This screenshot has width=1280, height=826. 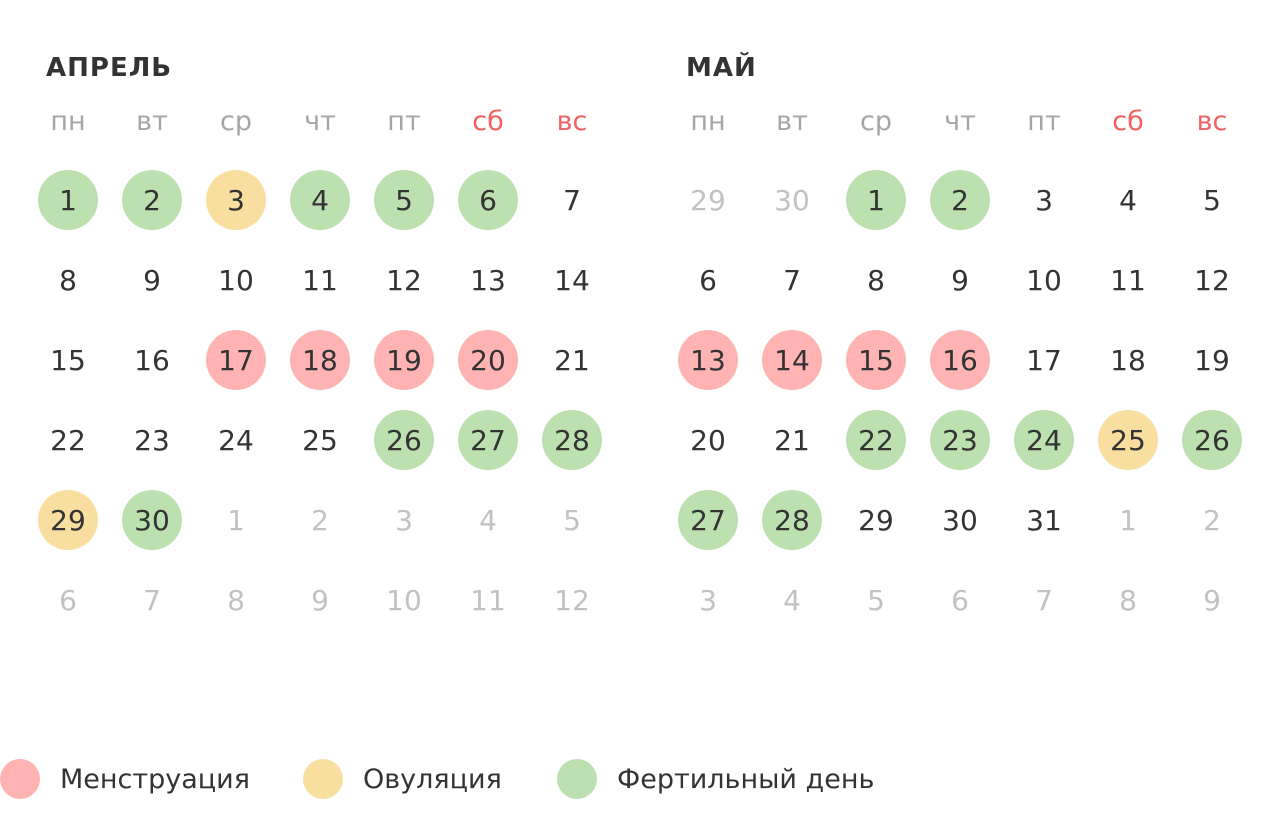 I want to click on day-cell-fertile: 4, so click(x=320, y=200).